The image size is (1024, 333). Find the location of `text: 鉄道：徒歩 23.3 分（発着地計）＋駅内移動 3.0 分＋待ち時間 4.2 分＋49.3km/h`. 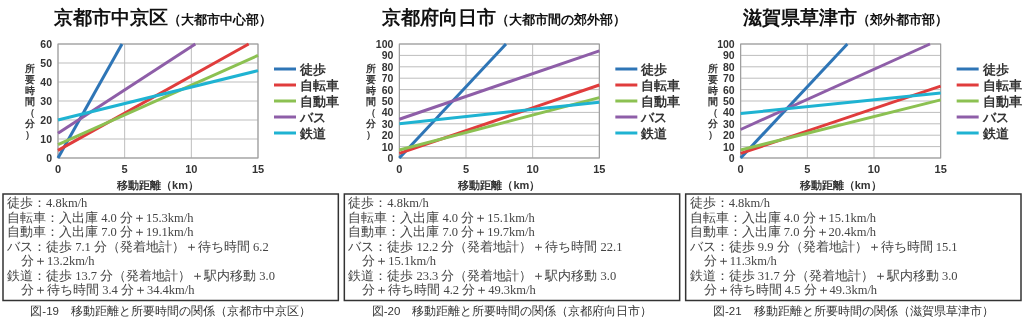

text: 鉄道：徒歩 23.3 分（発着地計）＋駅内移動 3.0 分＋待ち時間 4.2 分＋49.3km/h is located at coordinates (484, 282).